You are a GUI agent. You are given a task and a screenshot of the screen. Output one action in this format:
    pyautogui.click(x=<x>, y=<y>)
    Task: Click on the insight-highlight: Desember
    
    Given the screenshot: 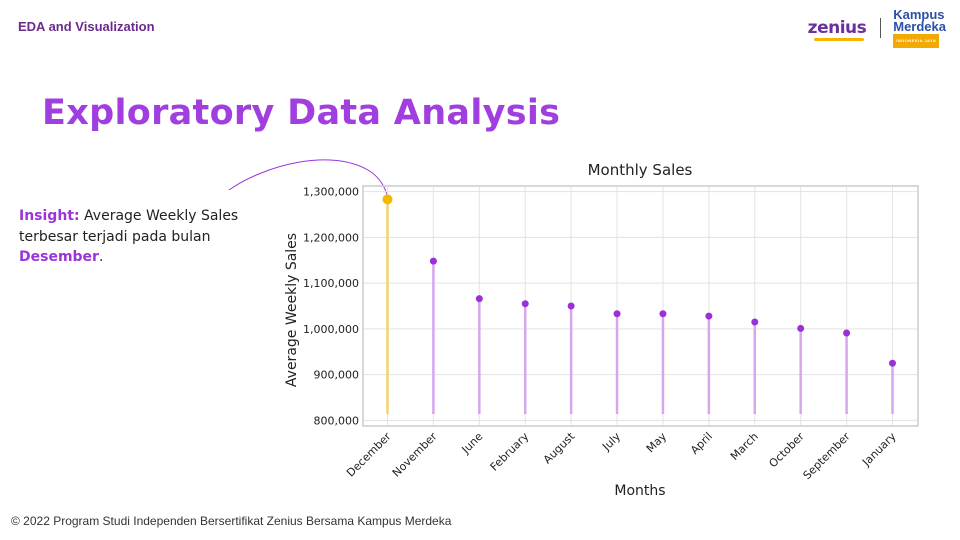 What is the action you would take?
    pyautogui.click(x=59, y=257)
    